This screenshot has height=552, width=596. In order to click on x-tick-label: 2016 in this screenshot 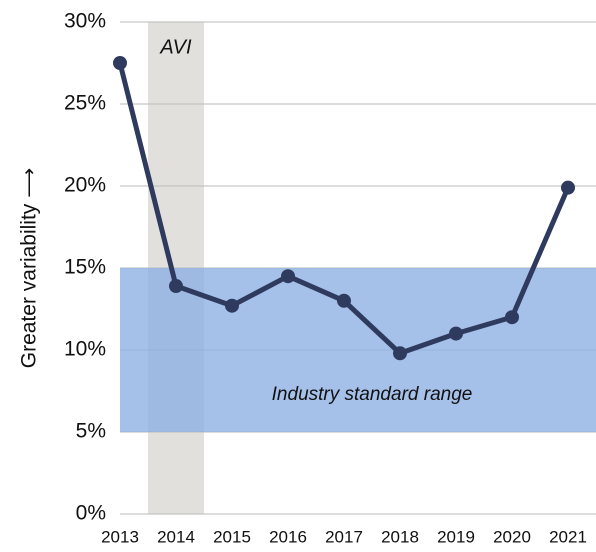, I will do `click(288, 536)`.